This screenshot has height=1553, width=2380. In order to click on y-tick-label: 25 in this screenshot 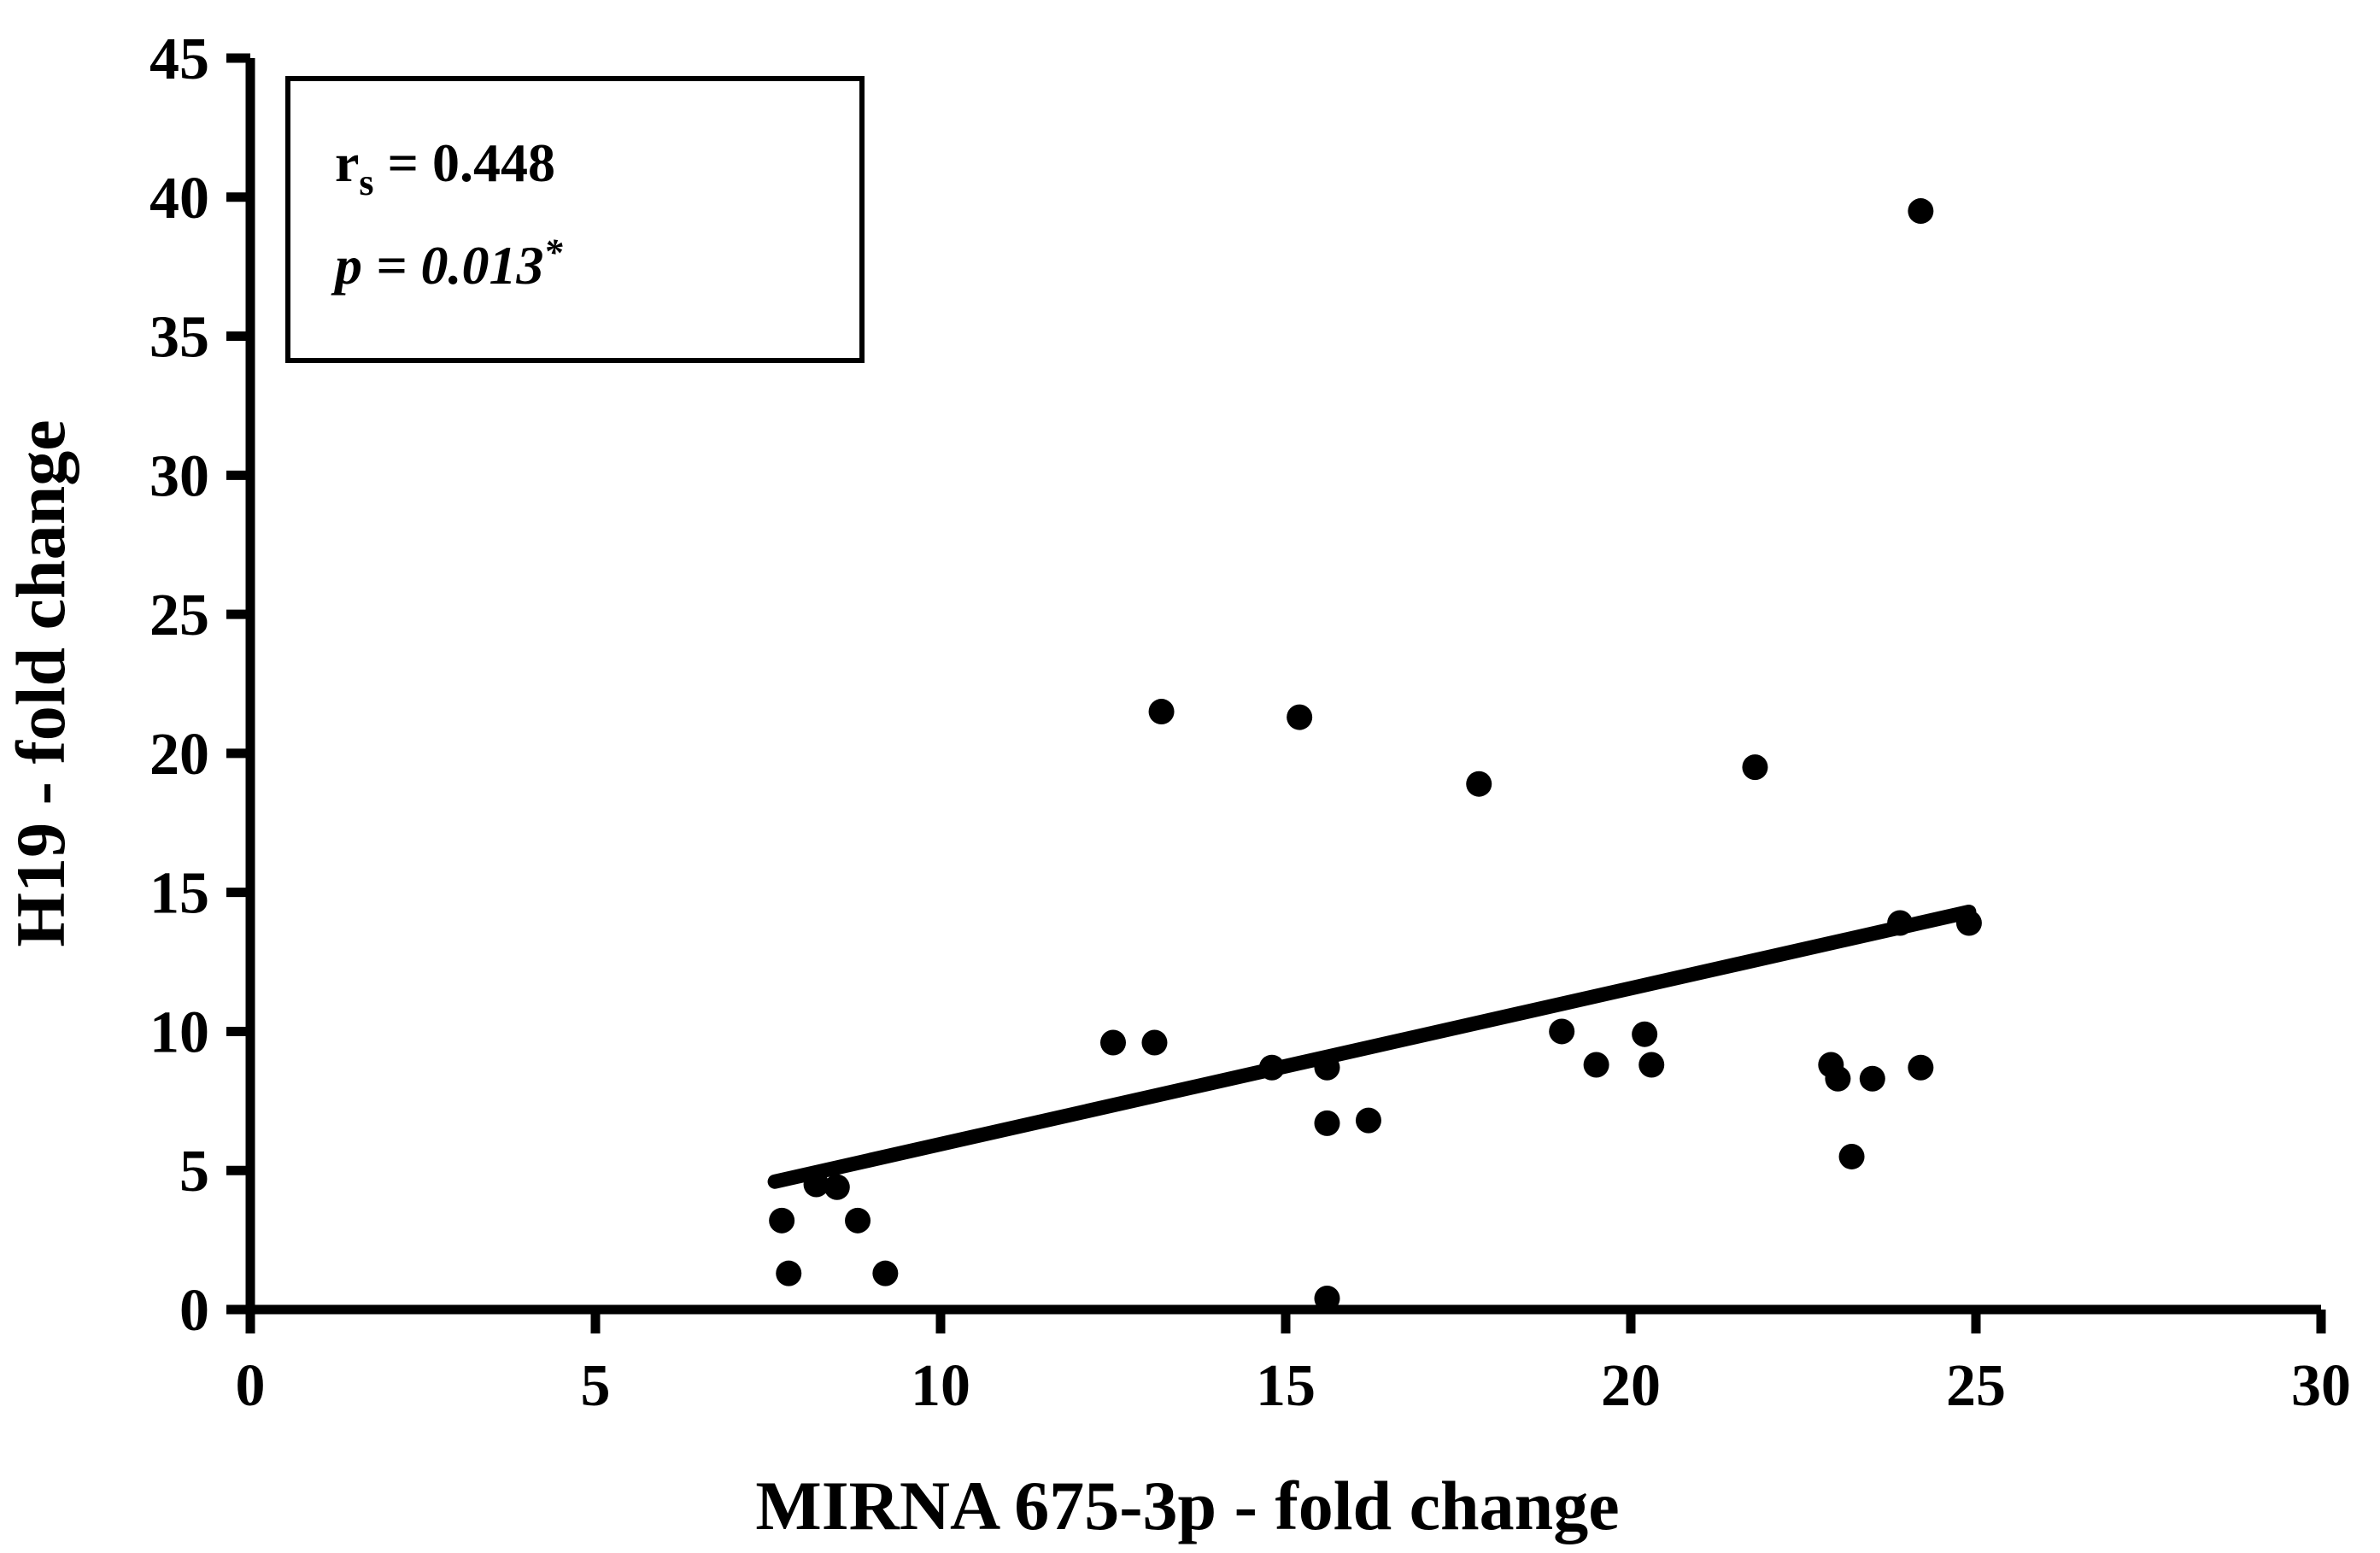, I will do `click(179, 616)`.